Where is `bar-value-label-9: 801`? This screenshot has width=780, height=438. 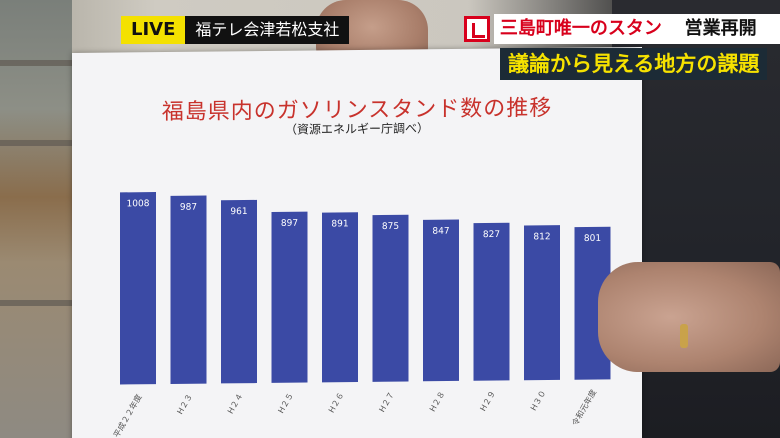
bar-value-label-9: 801 is located at coordinates (592, 239).